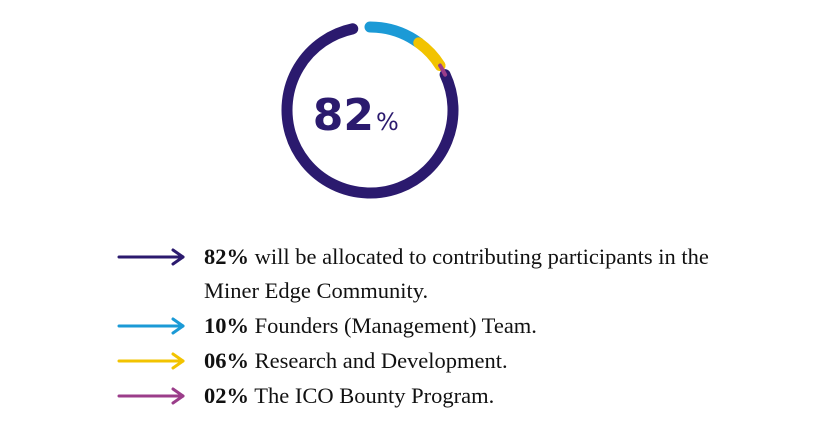 This screenshot has height=443, width=827. I want to click on legend-percent: 02%, so click(226, 395).